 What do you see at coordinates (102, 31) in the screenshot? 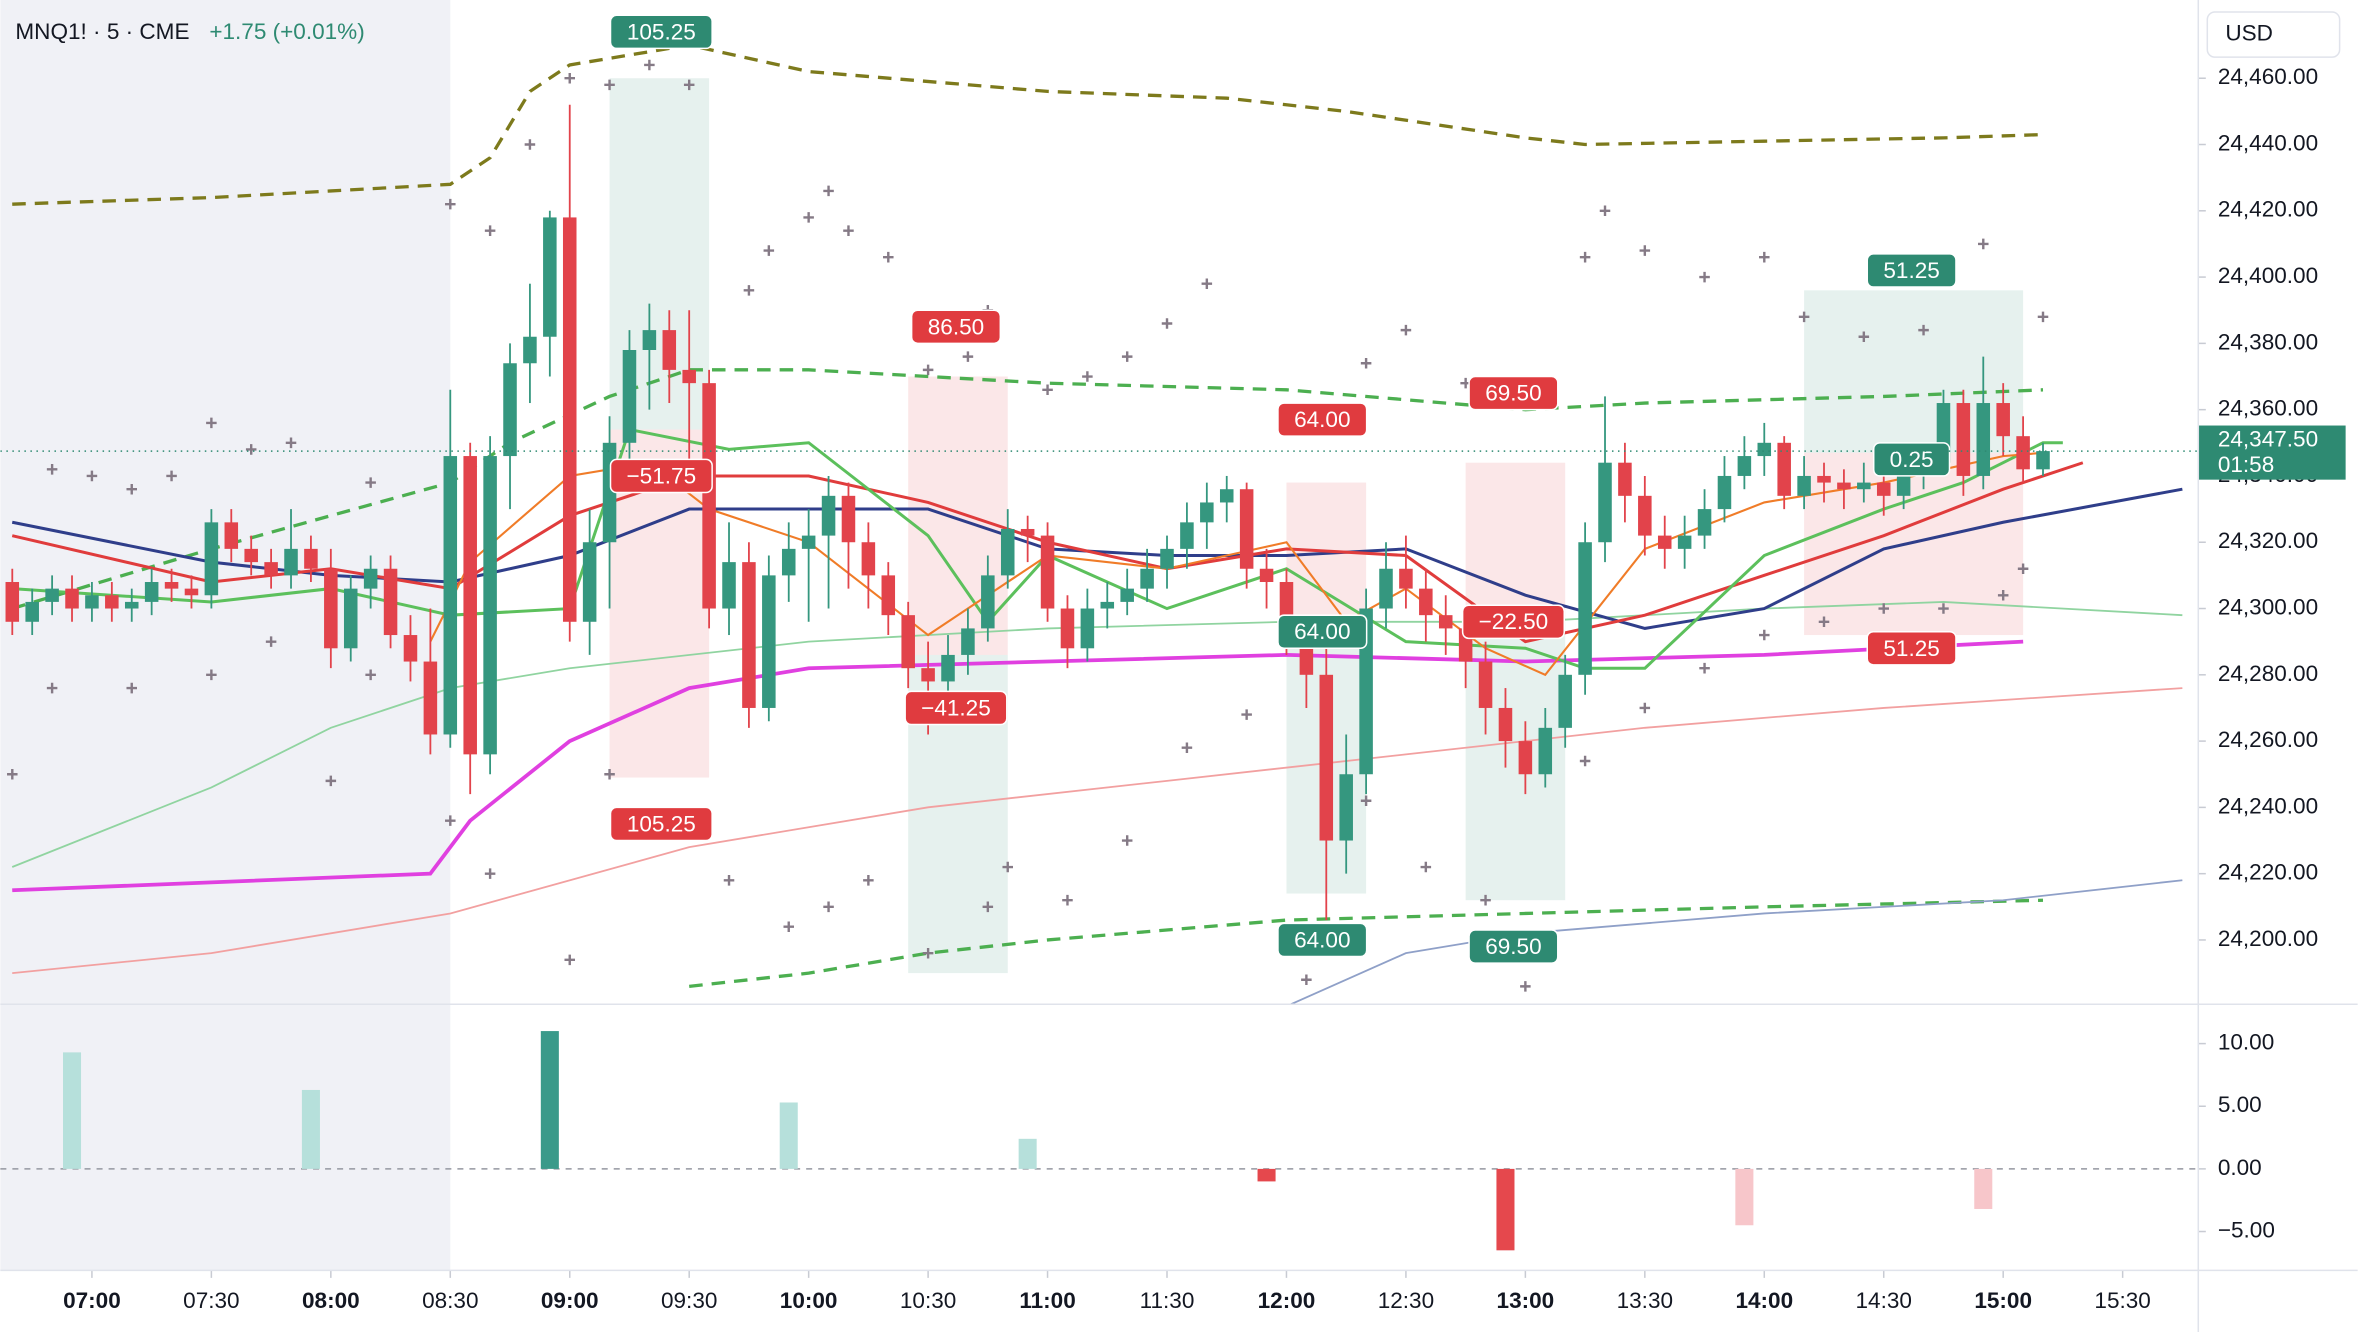
I see `symbol: MNQ1! · 5 · CME` at bounding box center [102, 31].